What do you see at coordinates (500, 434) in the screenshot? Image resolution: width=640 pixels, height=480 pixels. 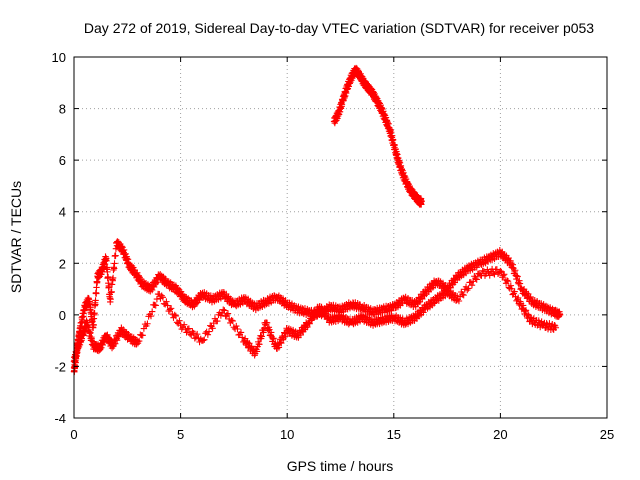 I see `x-tick-label: 20` at bounding box center [500, 434].